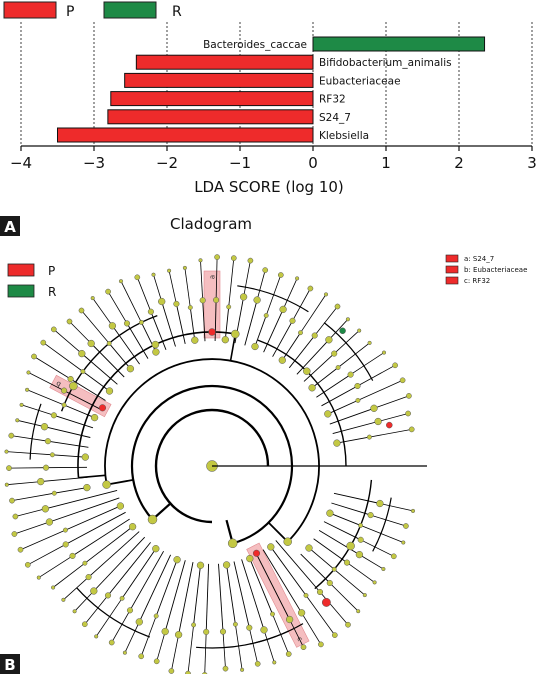 This screenshot has height=674, width=538. I want to click on x-tick-label: 0, so click(313, 163).